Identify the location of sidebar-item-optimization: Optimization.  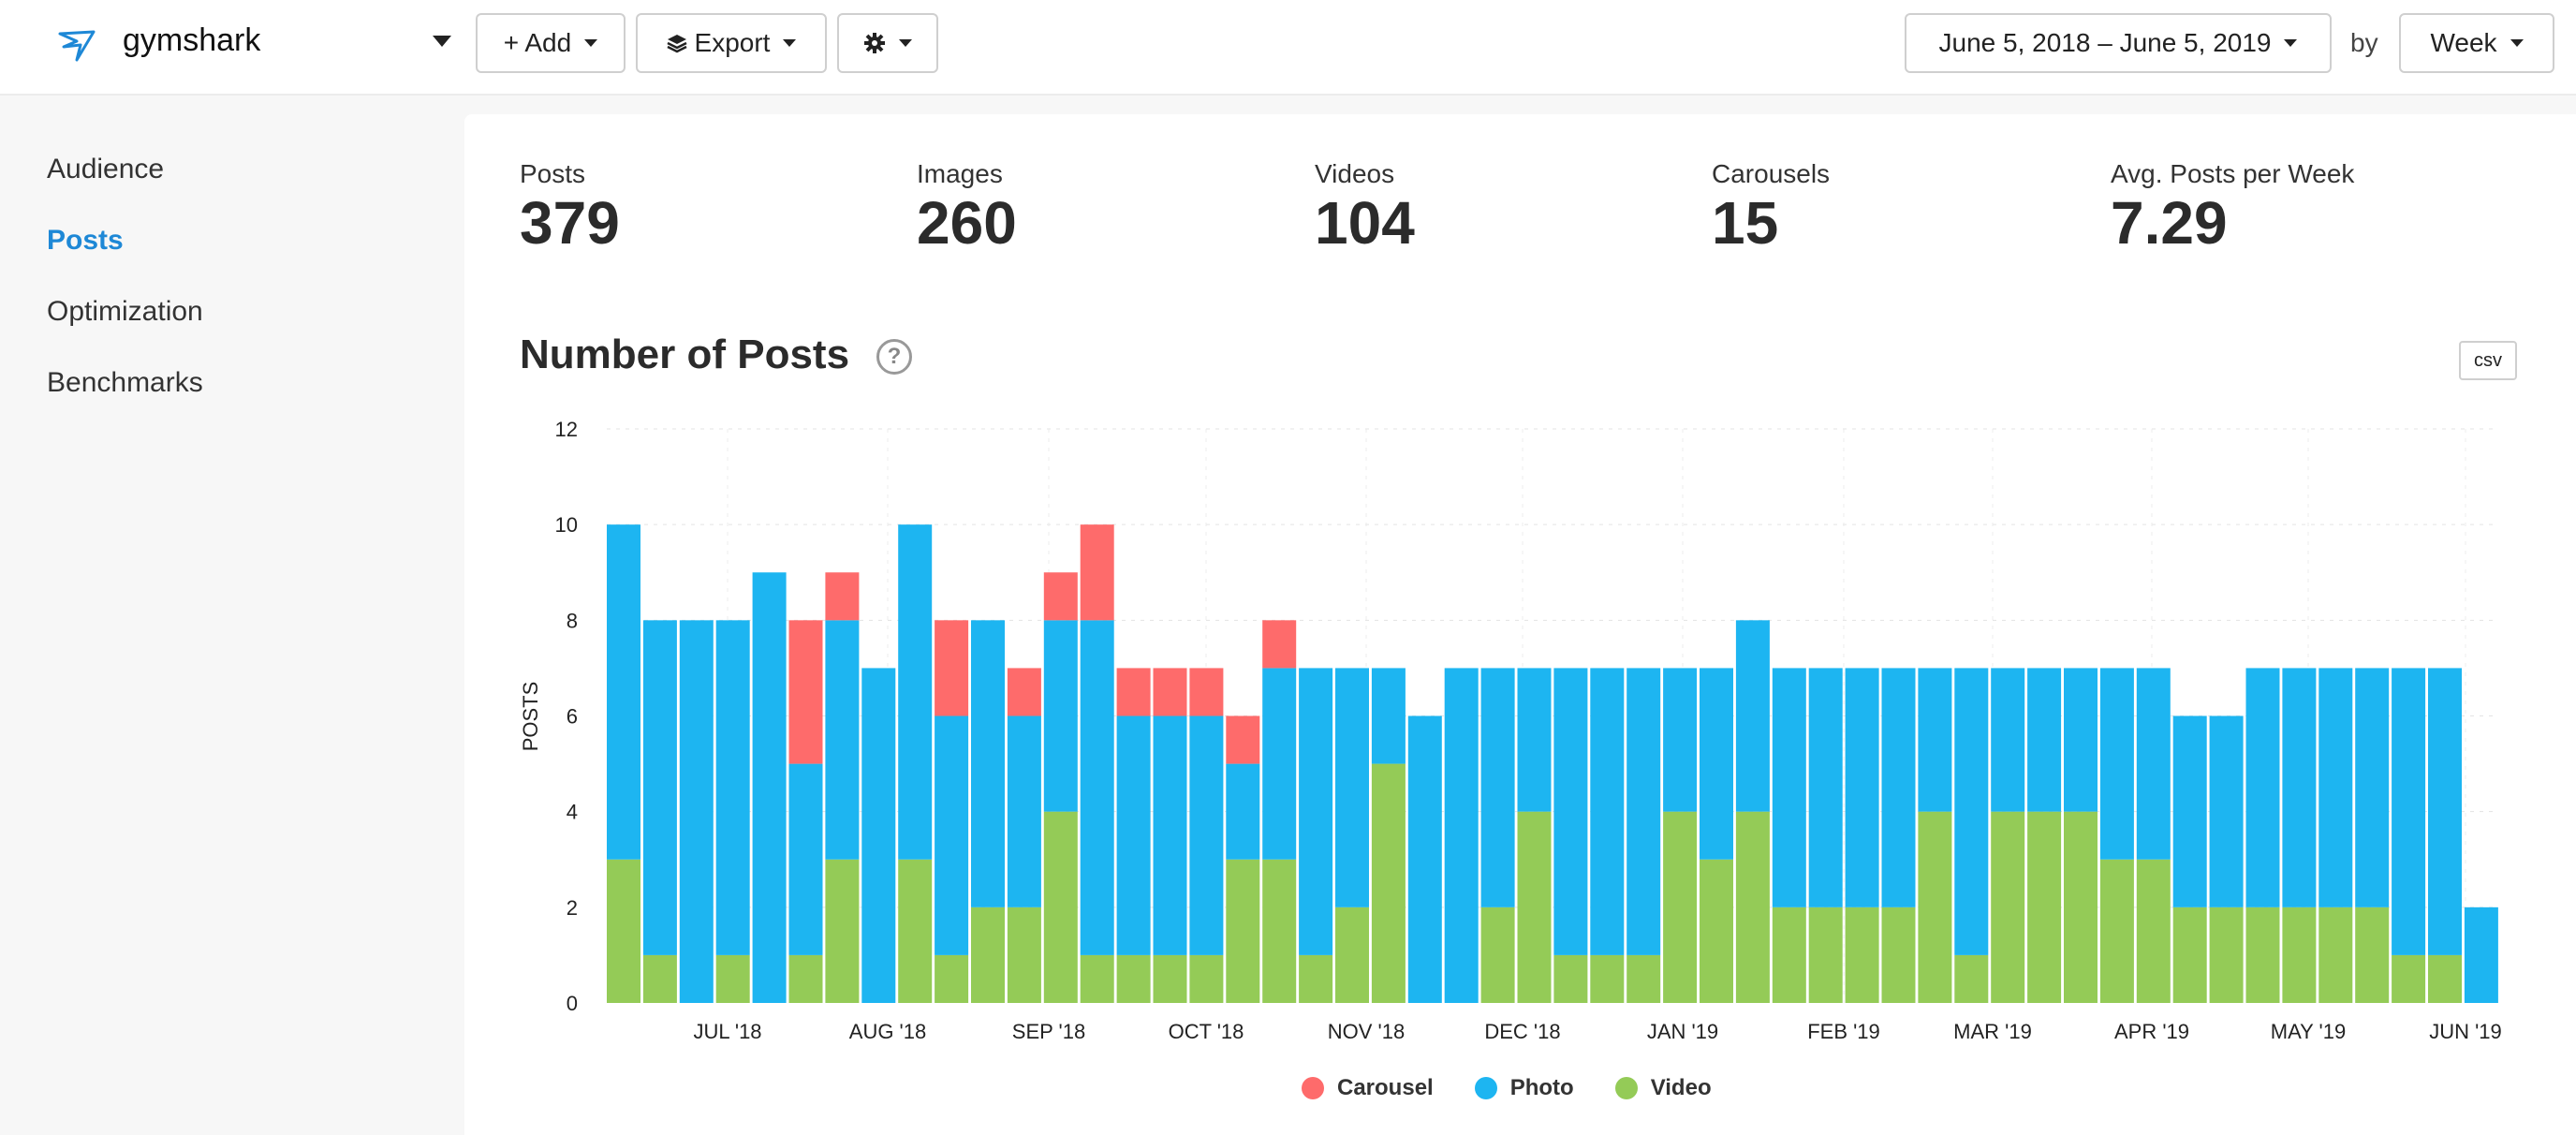
(125, 311).